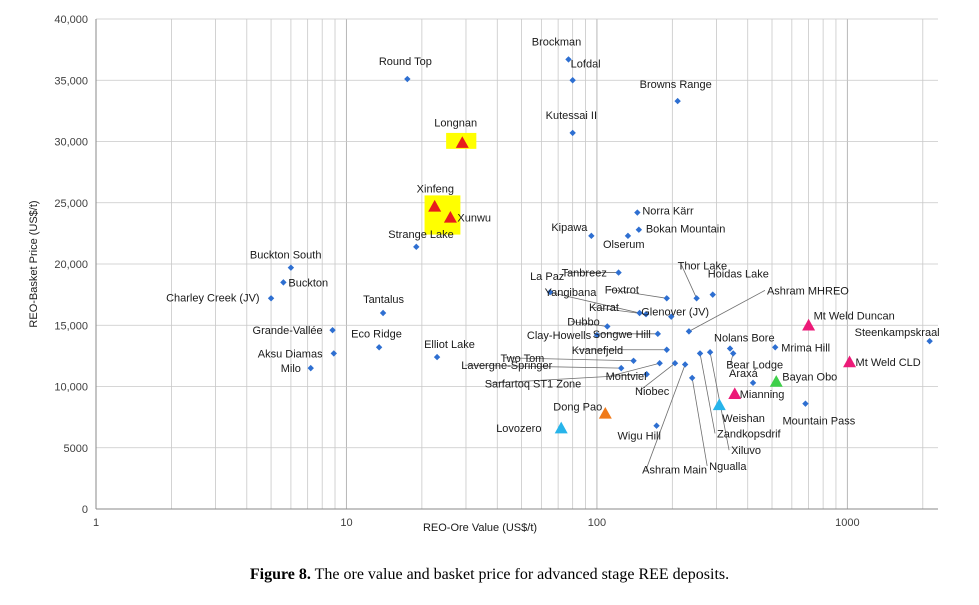 This screenshot has width=979, height=605. What do you see at coordinates (286, 256) in the screenshot?
I see `label-buckton-south: Buckton South` at bounding box center [286, 256].